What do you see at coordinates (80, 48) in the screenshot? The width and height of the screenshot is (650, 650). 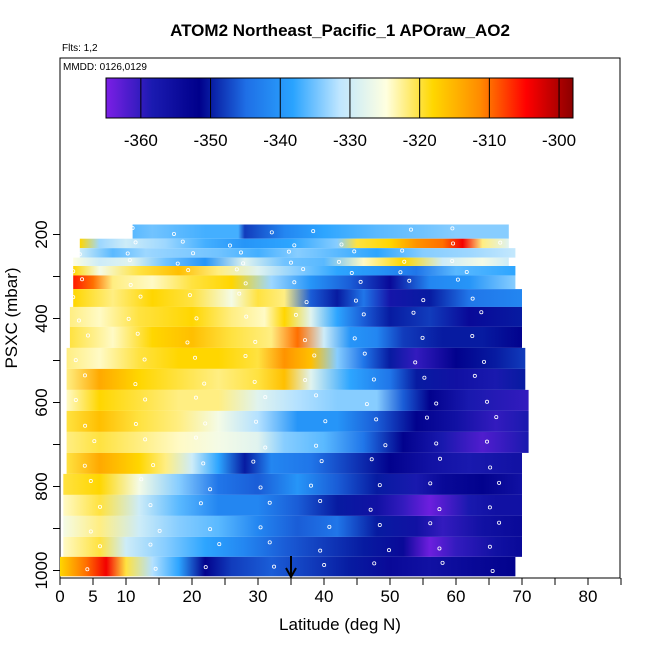 I see `flights-label: Flts: 1,2` at bounding box center [80, 48].